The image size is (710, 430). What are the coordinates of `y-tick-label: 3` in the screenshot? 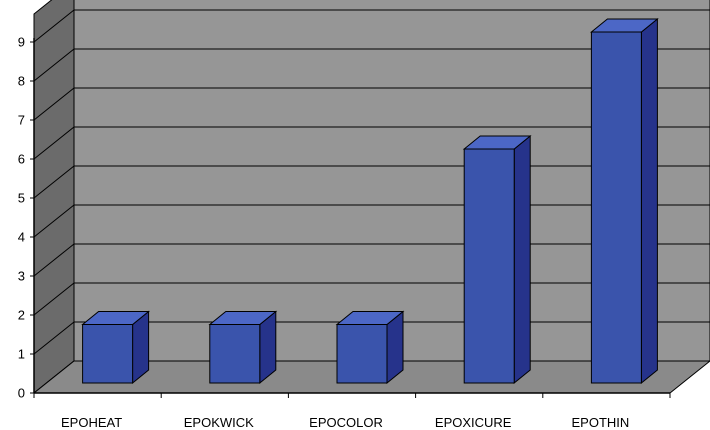 It's located at (21, 276).